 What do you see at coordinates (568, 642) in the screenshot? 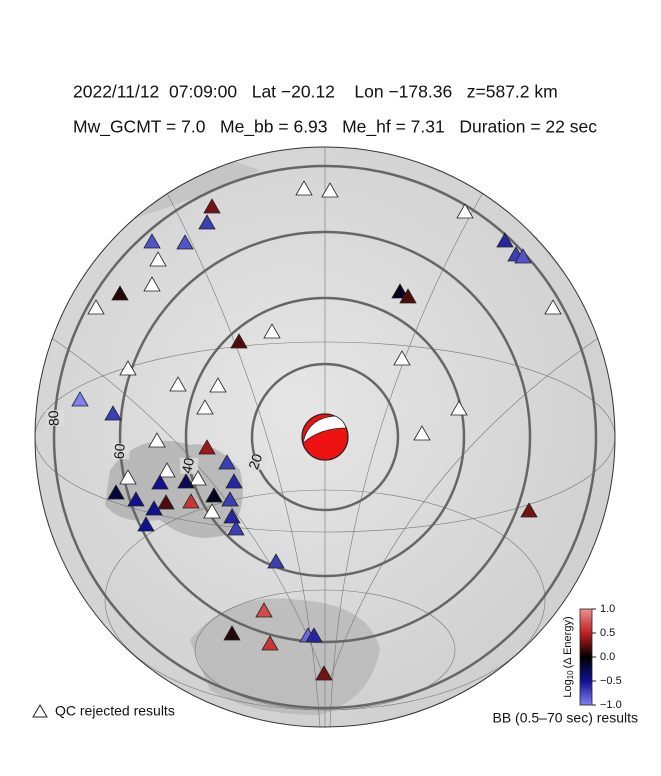
I see `label-part: (Δ Energy)` at bounding box center [568, 642].